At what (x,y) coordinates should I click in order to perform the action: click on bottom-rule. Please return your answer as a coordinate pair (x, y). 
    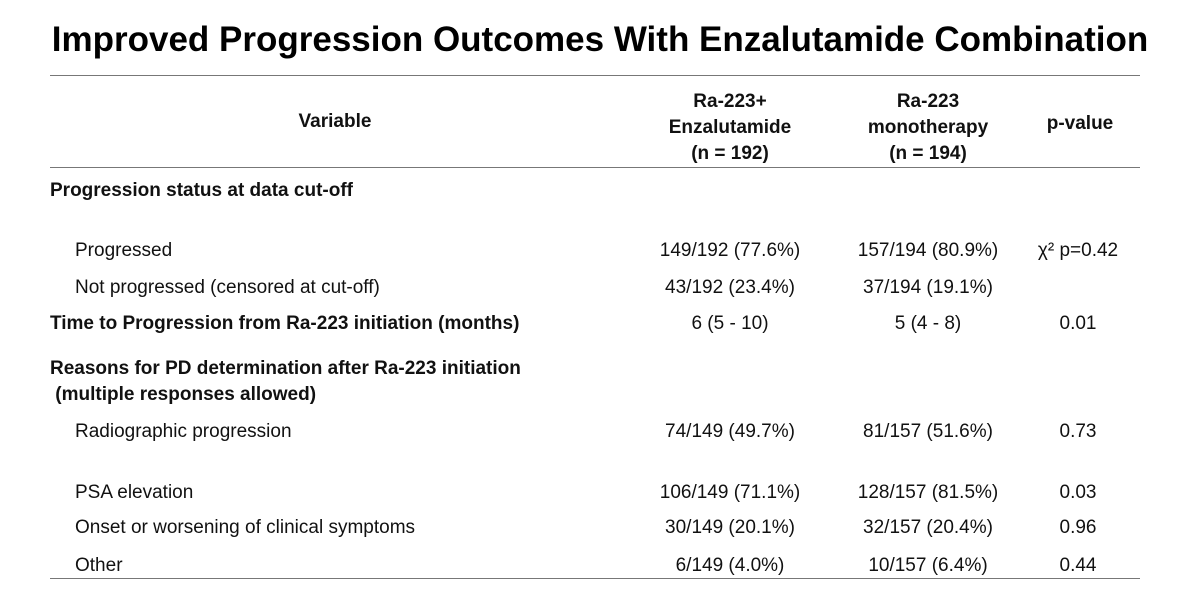
    Looking at the image, I should click on (595, 578).